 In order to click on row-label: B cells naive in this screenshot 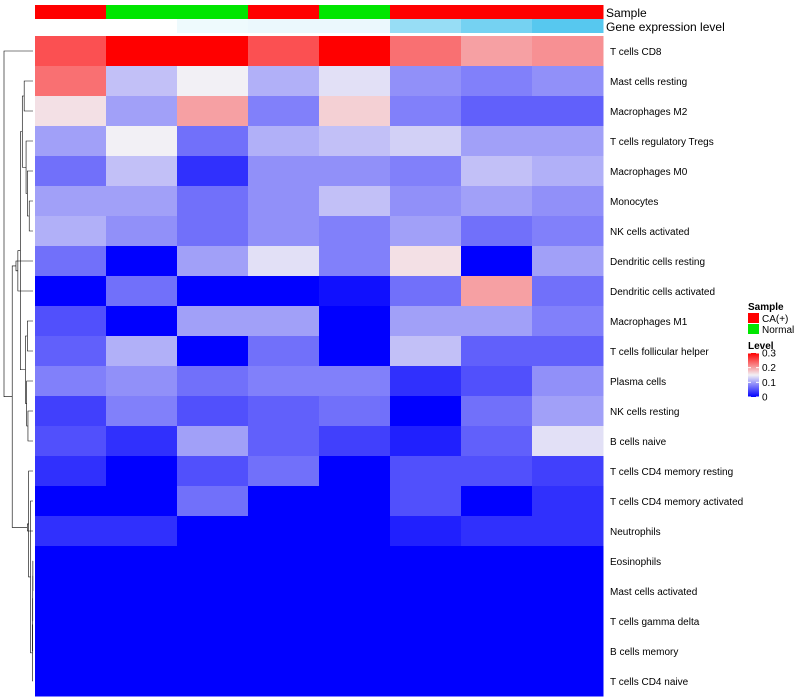, I will do `click(638, 442)`.